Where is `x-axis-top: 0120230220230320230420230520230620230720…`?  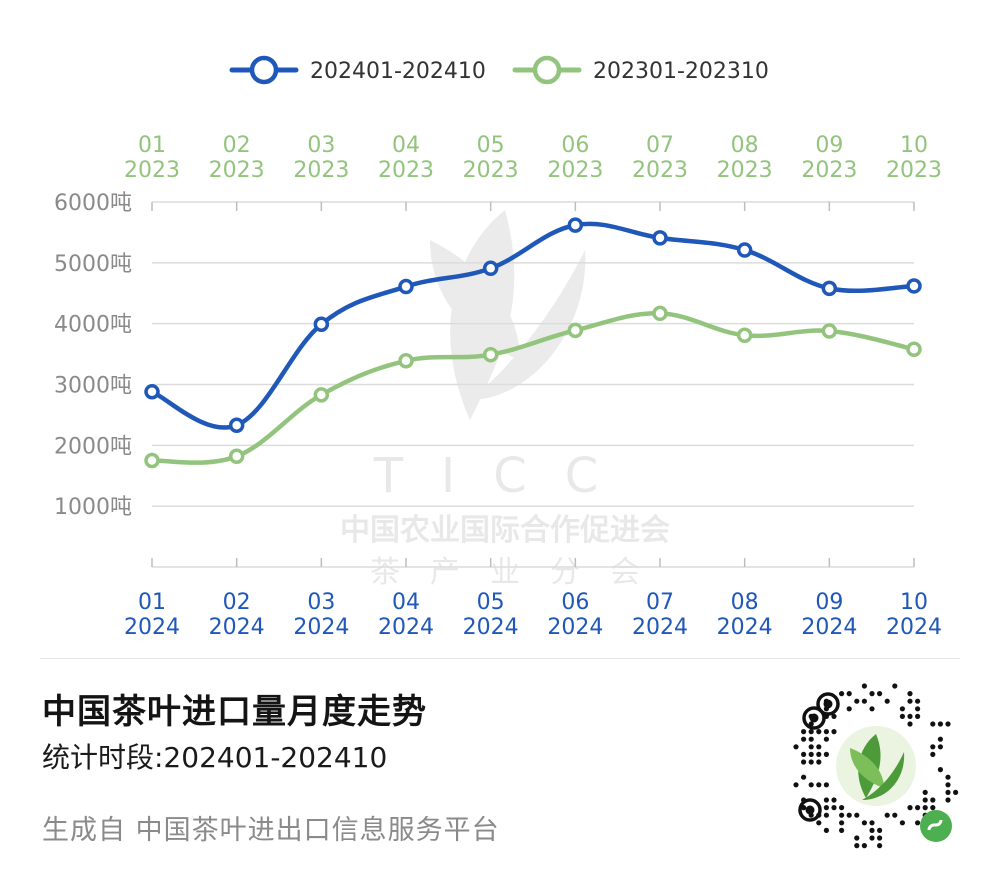
x-axis-top: 0120230220230320230420230520230620230720… is located at coordinates (533, 158).